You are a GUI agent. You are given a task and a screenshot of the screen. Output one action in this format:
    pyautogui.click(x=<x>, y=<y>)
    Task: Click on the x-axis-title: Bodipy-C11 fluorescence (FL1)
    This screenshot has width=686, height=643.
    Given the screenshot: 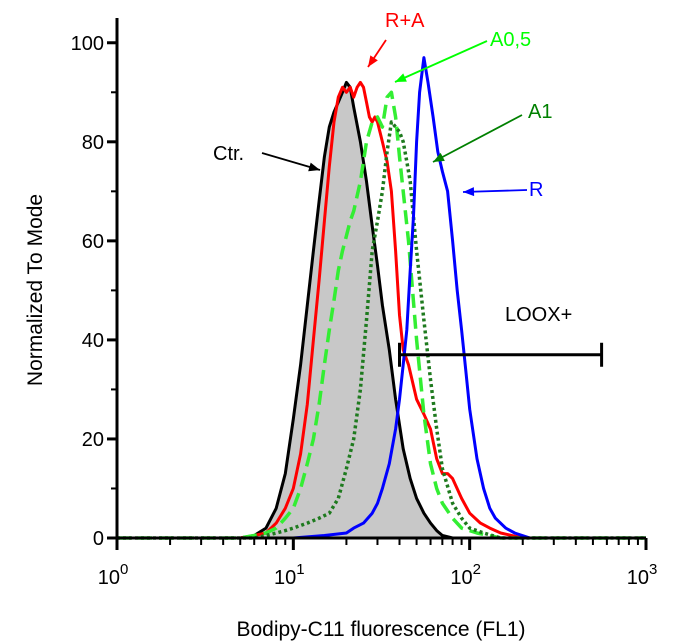 What is the action you would take?
    pyautogui.click(x=380, y=629)
    